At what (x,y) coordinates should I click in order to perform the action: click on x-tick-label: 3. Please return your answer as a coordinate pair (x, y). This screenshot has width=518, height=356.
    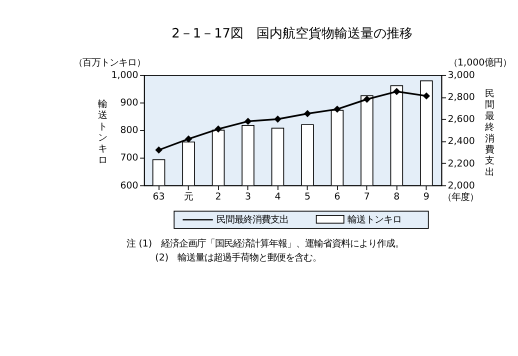
    Looking at the image, I should click on (248, 197).